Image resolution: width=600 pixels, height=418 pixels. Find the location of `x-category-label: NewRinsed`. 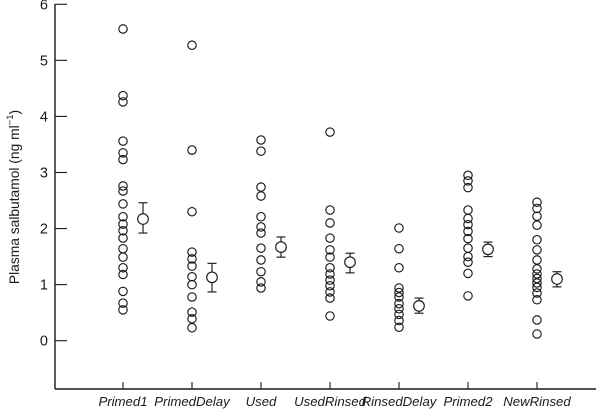

x-category-label: NewRinsed is located at coordinates (537, 401).